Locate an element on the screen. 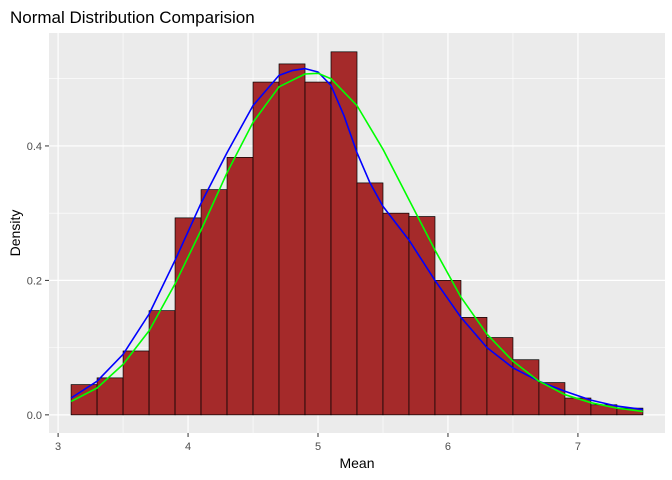  chart-title: Normal Distribution Comparision is located at coordinates (132, 17).